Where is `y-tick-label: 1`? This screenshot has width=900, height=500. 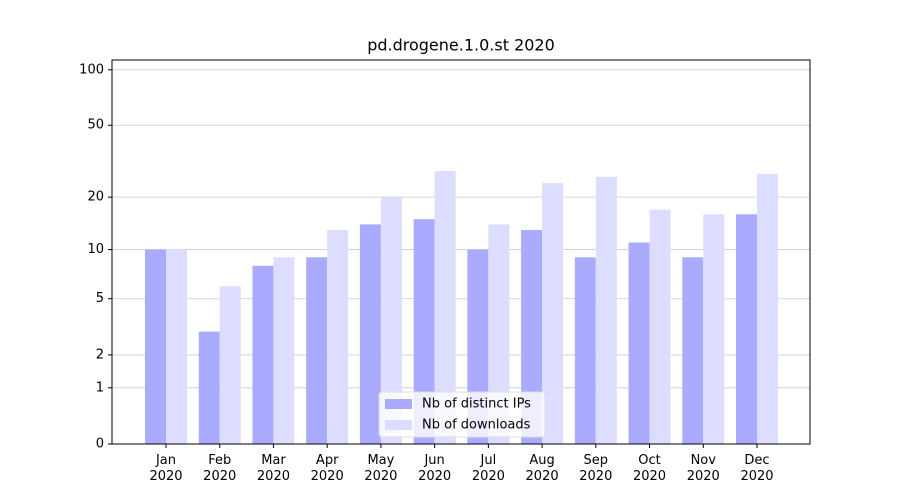
y-tick-label: 1 is located at coordinates (100, 387).